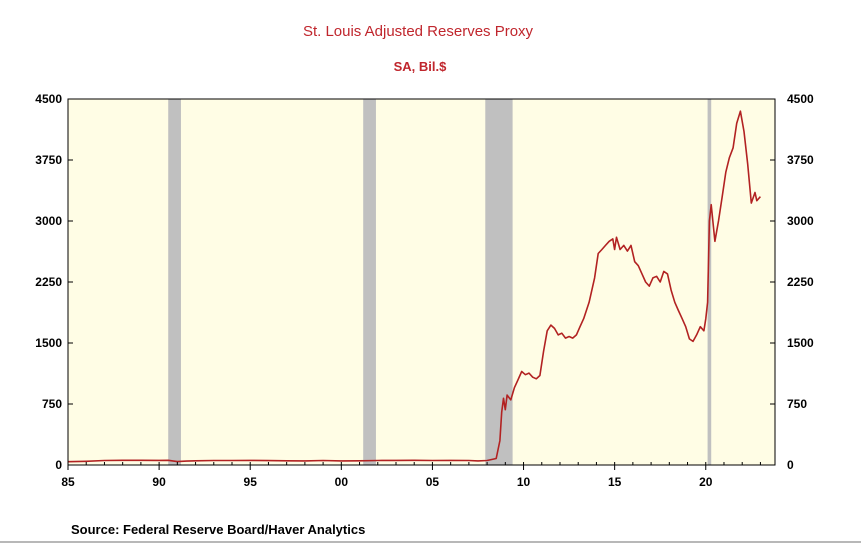 The image size is (861, 552). Describe the element at coordinates (48, 343) in the screenshot. I see `y-tick-label-left: 1500` at that location.